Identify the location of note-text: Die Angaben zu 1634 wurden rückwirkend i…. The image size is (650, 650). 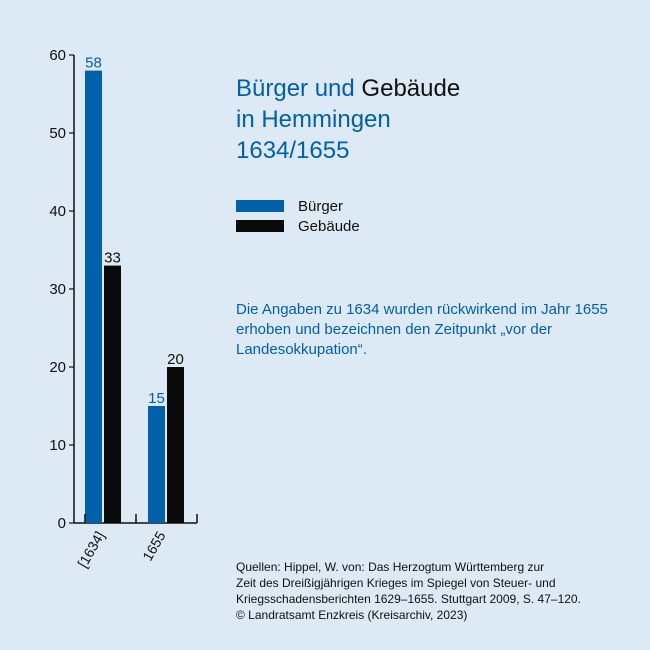
(422, 329).